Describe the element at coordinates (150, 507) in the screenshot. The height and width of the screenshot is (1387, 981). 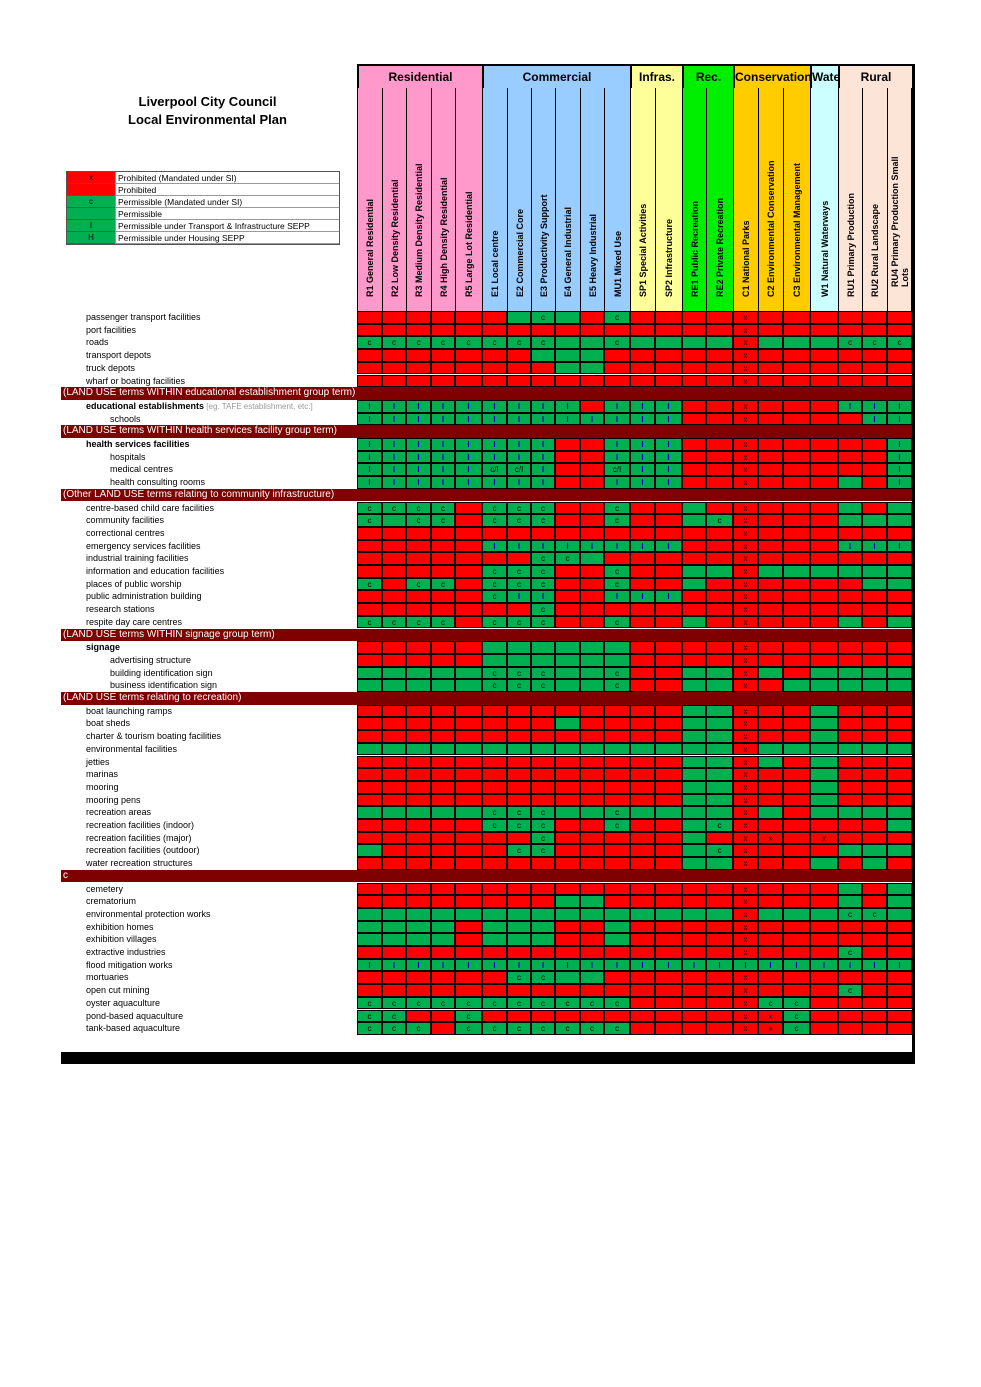
I see `land-use-name: centre-based child care facilities` at that location.